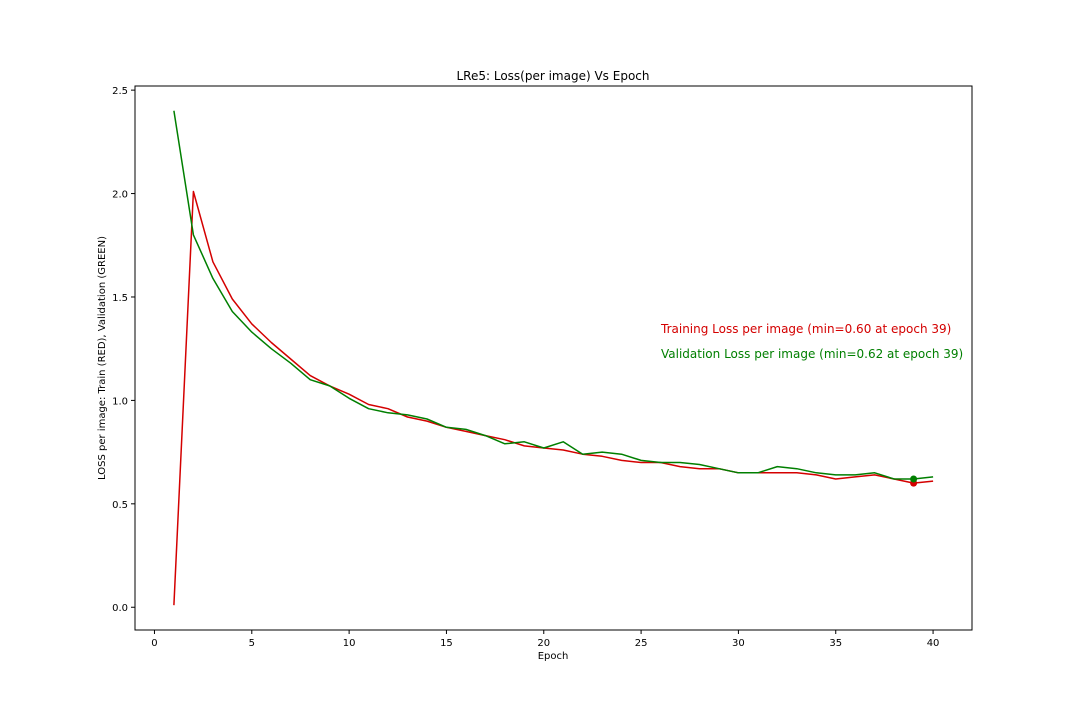 This screenshot has width=1080, height=720. I want to click on x-axis-label: Epoch, so click(553, 656).